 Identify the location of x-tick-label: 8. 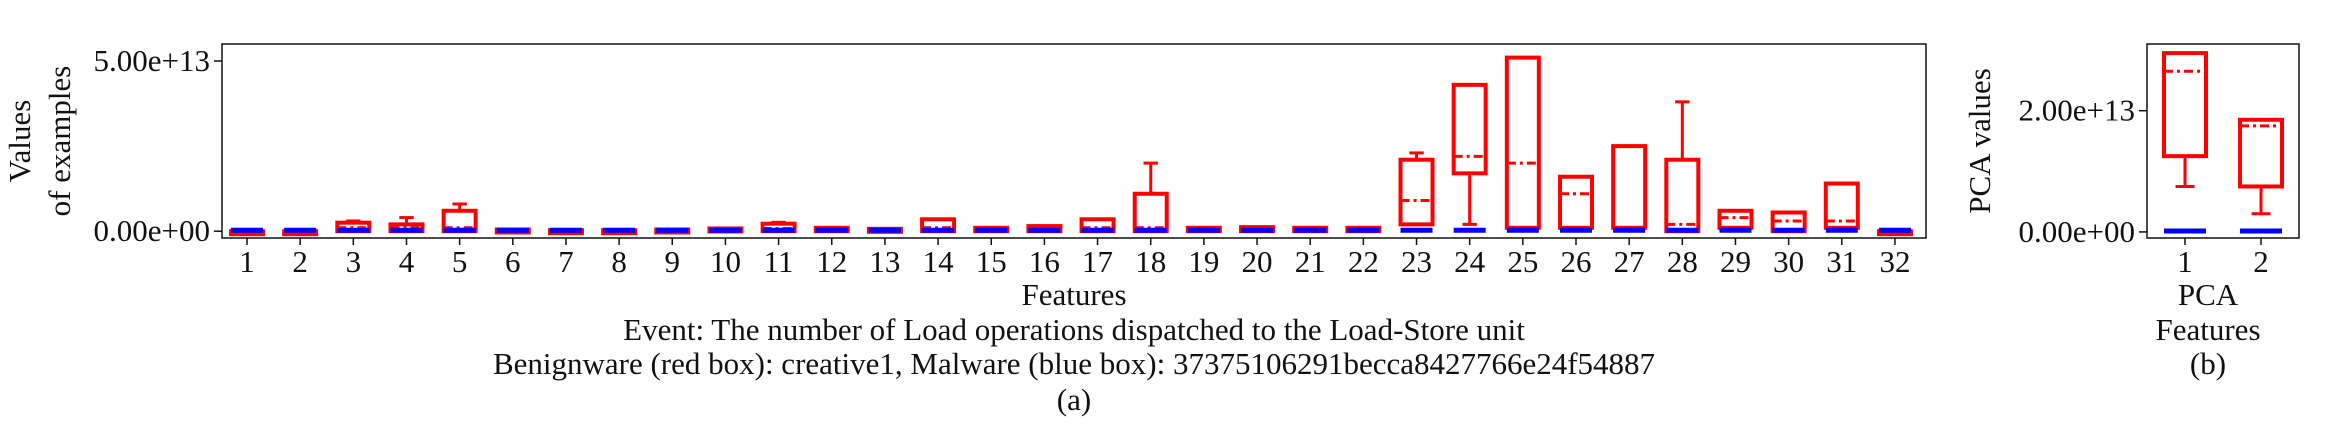
(619, 261).